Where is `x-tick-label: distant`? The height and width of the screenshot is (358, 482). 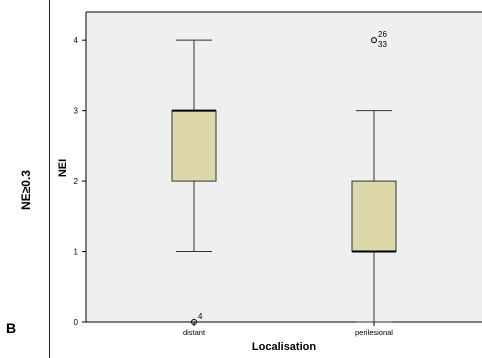 x-tick-label: distant is located at coordinates (194, 332).